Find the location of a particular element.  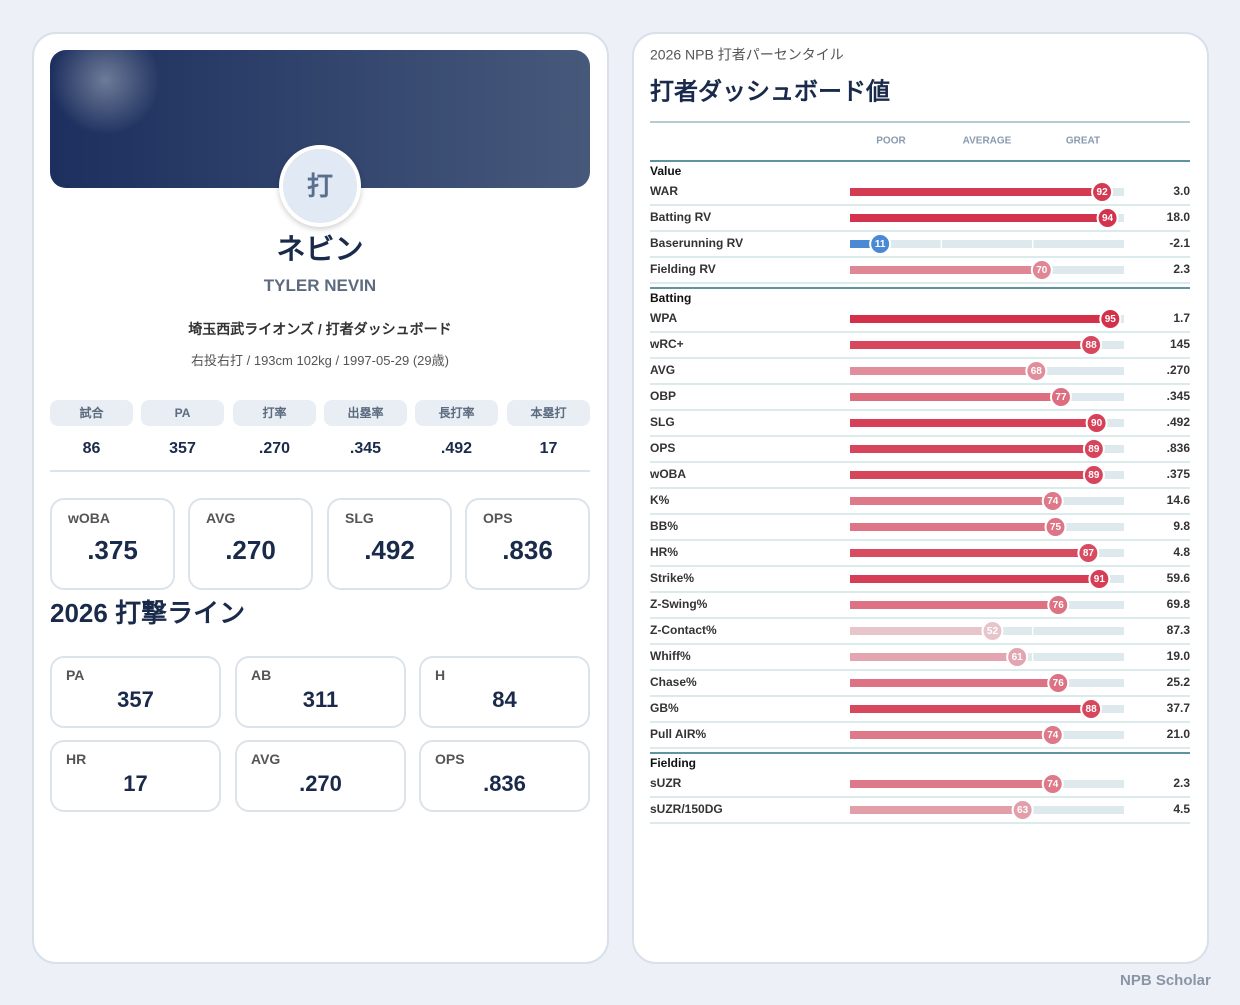

metric-label: Chase% is located at coordinates (673, 682).